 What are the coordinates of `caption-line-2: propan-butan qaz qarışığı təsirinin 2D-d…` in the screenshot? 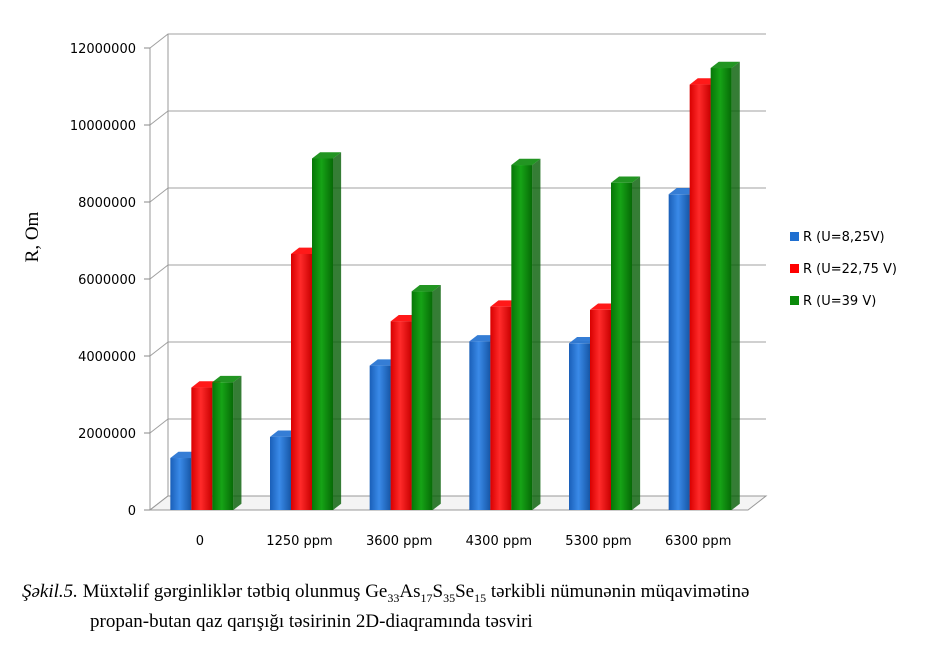 It's located at (311, 621).